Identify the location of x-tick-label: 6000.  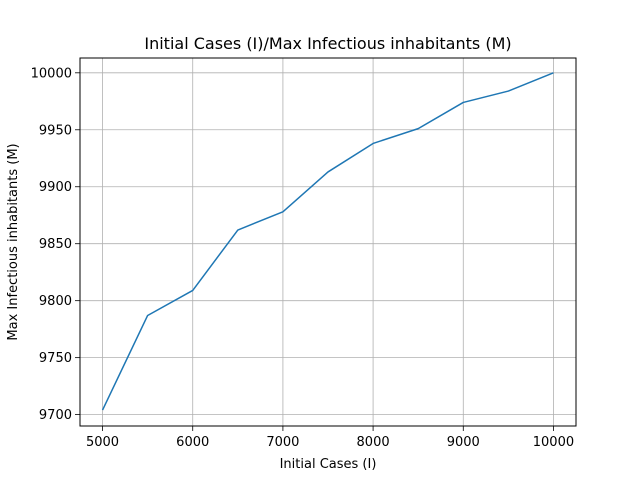
(192, 442).